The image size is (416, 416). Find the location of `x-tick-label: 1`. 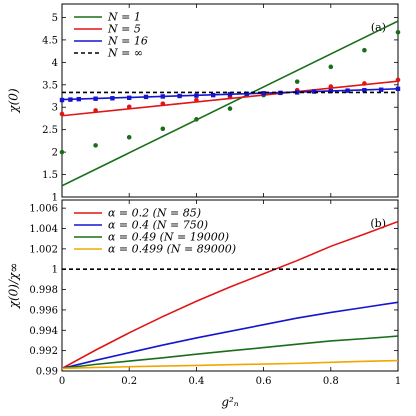

x-tick-label: 1 is located at coordinates (398, 381).